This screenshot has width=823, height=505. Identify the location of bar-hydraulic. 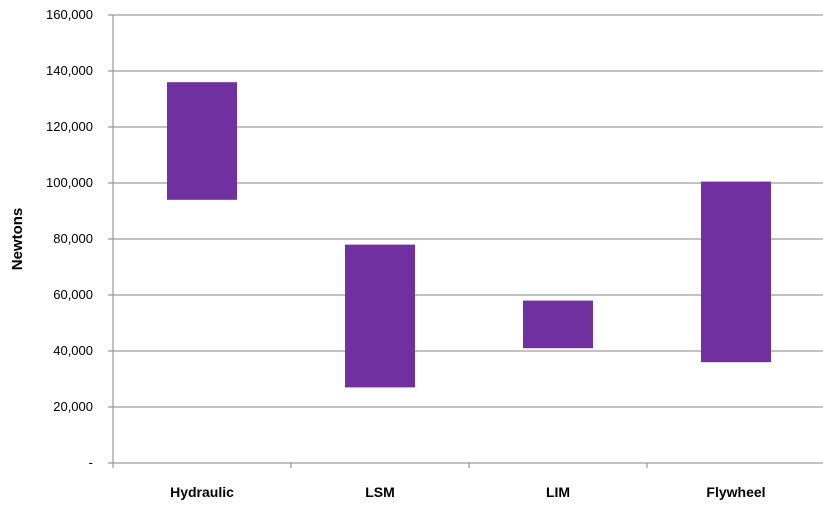
(202, 141).